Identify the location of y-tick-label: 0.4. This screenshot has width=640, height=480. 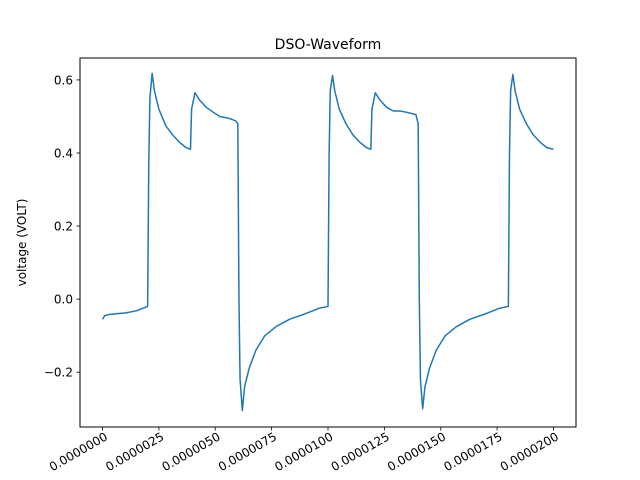
(63, 153).